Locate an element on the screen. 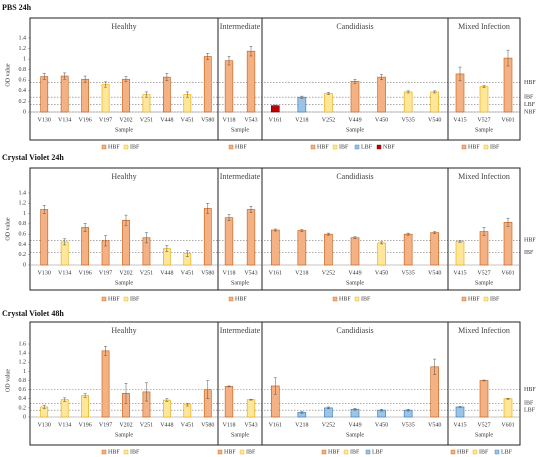 The image size is (550, 457). y-axis-label: OD value is located at coordinates (8, 74).